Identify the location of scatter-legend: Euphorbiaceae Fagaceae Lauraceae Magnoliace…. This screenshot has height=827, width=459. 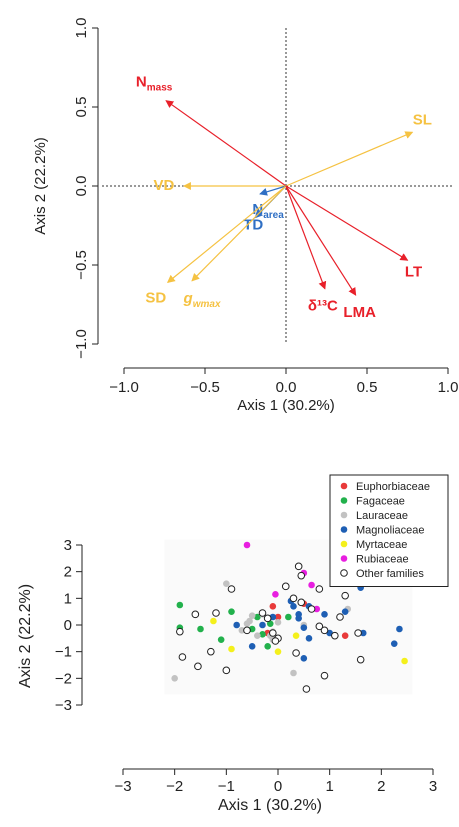
(389, 530).